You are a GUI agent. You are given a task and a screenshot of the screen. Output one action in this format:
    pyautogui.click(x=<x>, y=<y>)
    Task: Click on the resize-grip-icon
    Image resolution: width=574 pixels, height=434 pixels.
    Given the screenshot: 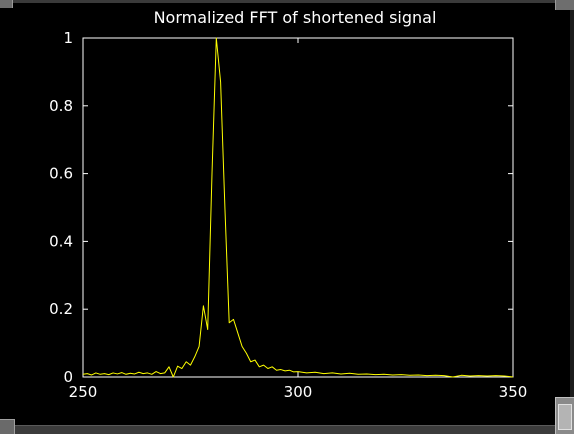 What is the action you would take?
    pyautogui.click(x=565, y=417)
    